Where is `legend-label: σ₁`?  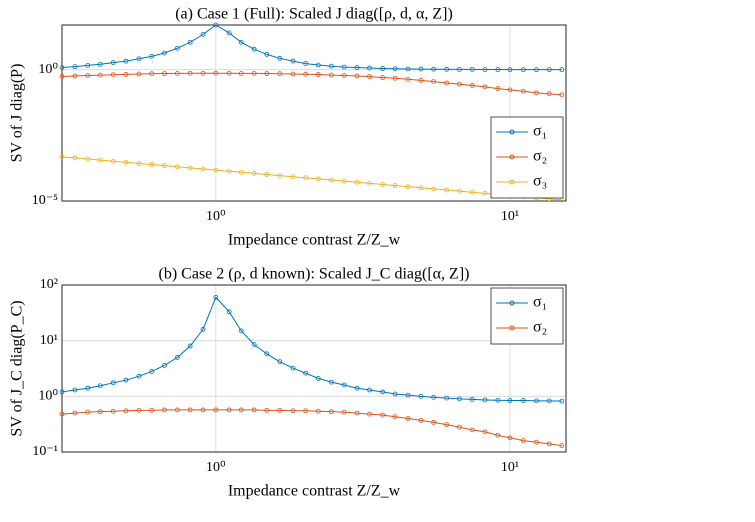 legend-label: σ₁ is located at coordinates (540, 302).